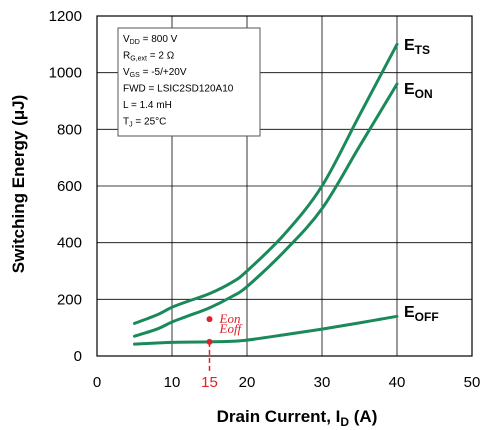 Image resolution: width=480 pixels, height=430 pixels. Describe the element at coordinates (178, 89) in the screenshot. I see `condition-line: FWD = LSIC2SD120A10` at that location.